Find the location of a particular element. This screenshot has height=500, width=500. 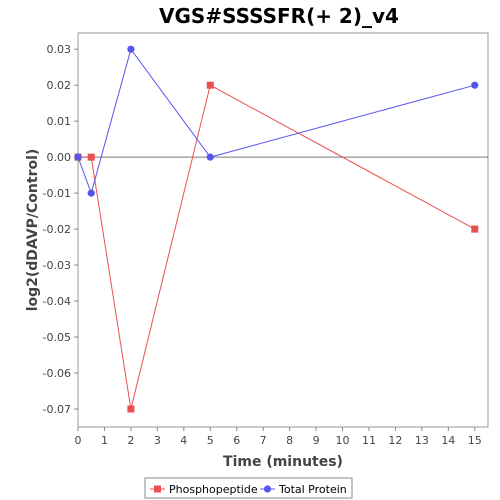

legend: Phosphopeptide Total Protein is located at coordinates (248, 488).